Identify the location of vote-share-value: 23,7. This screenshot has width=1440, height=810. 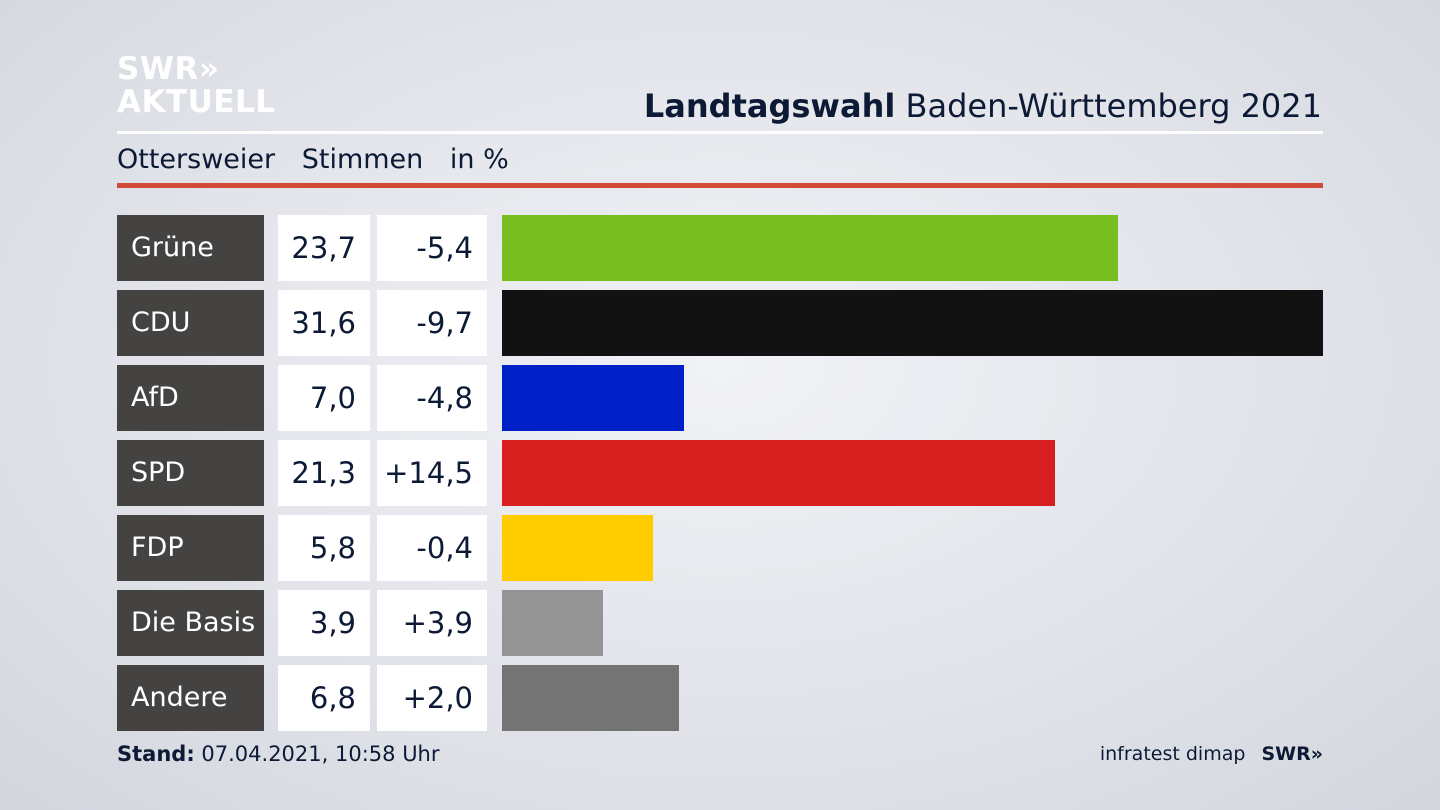
(324, 248).